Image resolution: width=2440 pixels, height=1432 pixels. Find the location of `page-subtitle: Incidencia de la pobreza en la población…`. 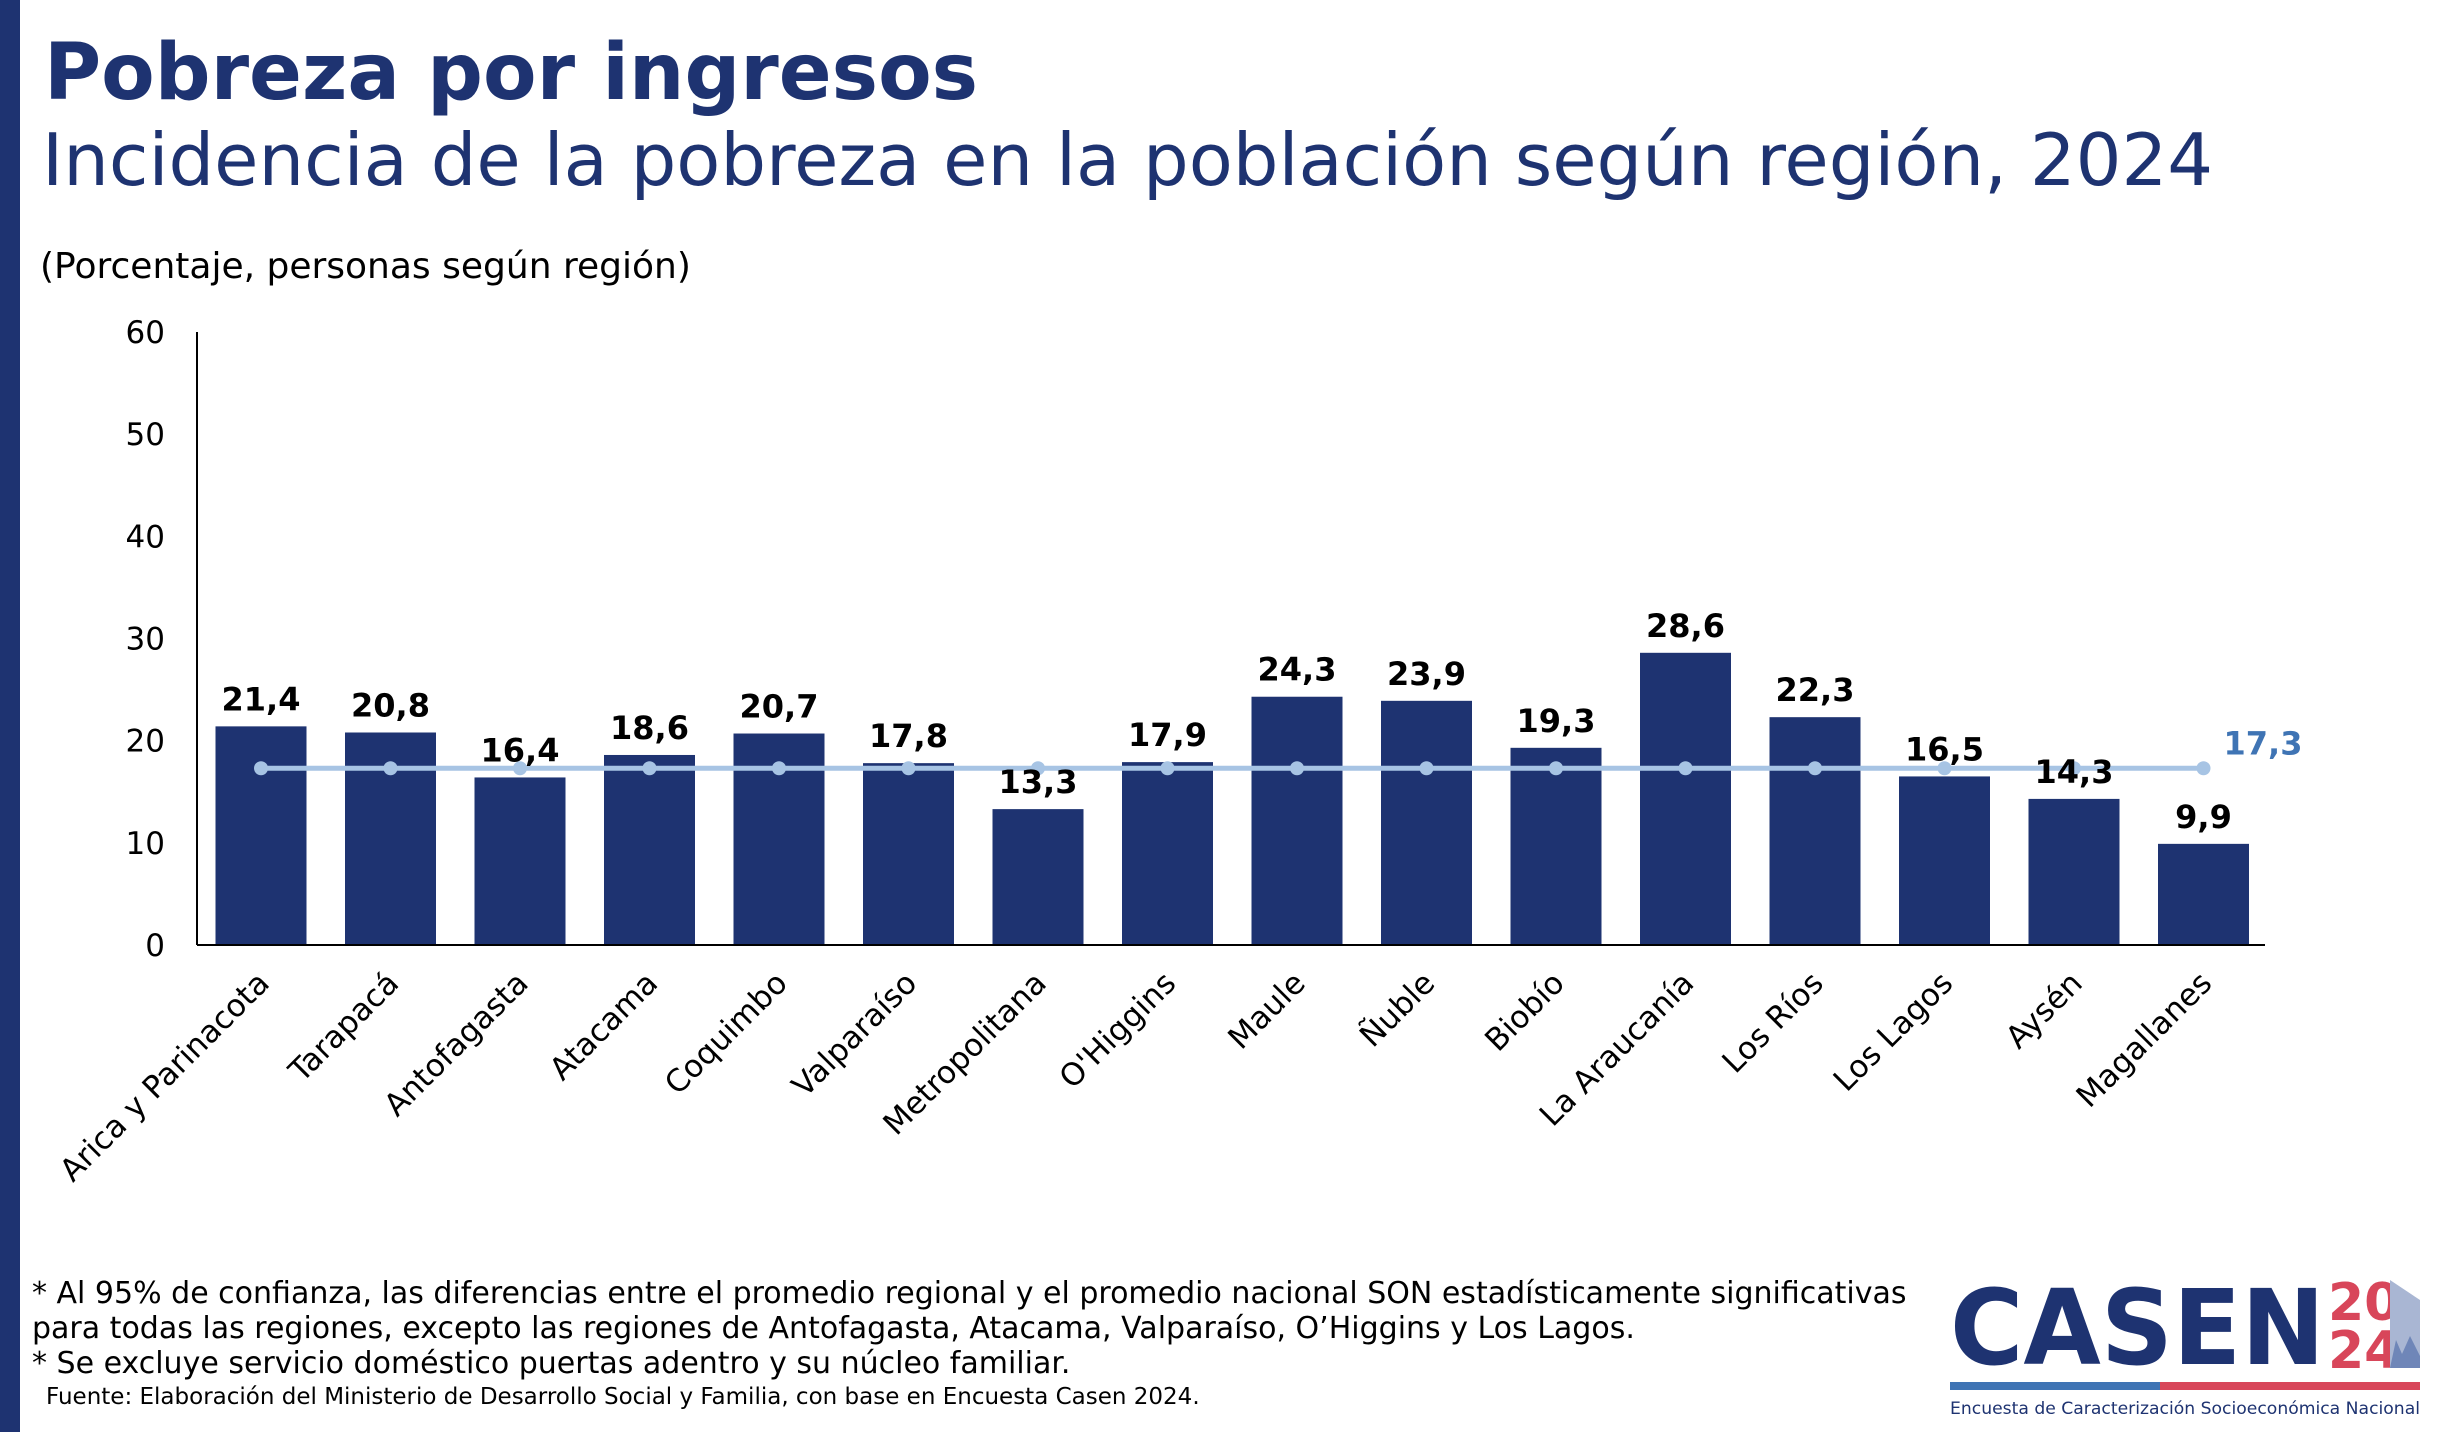

page-subtitle: Incidencia de la pobreza en la población… is located at coordinates (1128, 160).